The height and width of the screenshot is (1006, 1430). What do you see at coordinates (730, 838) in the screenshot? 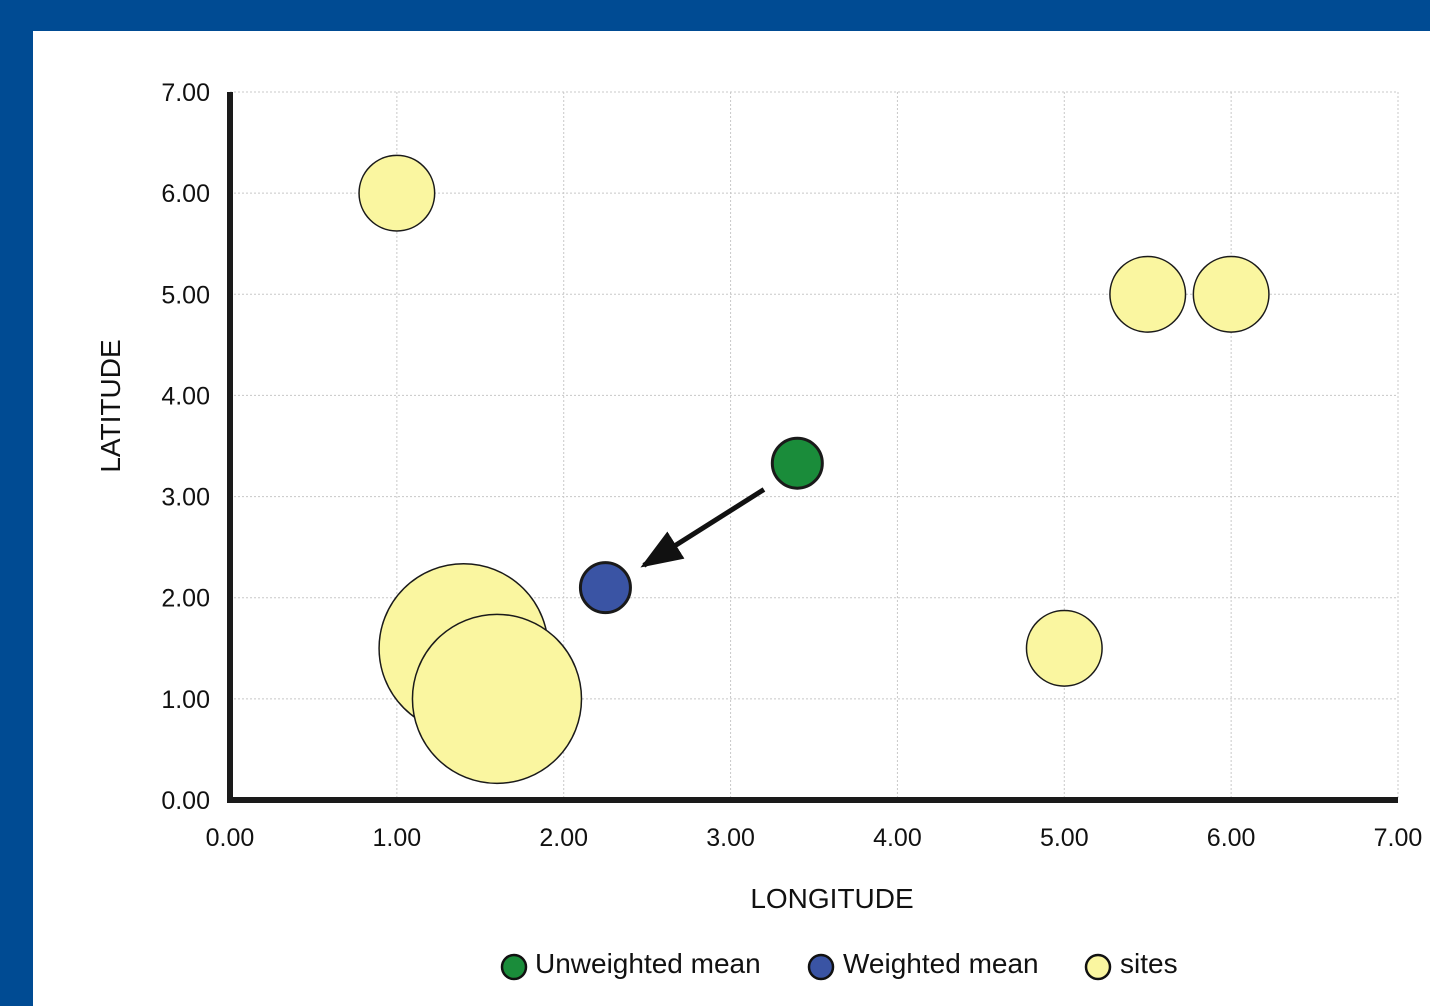
I see `x-tick-label: 3.00` at bounding box center [730, 838].